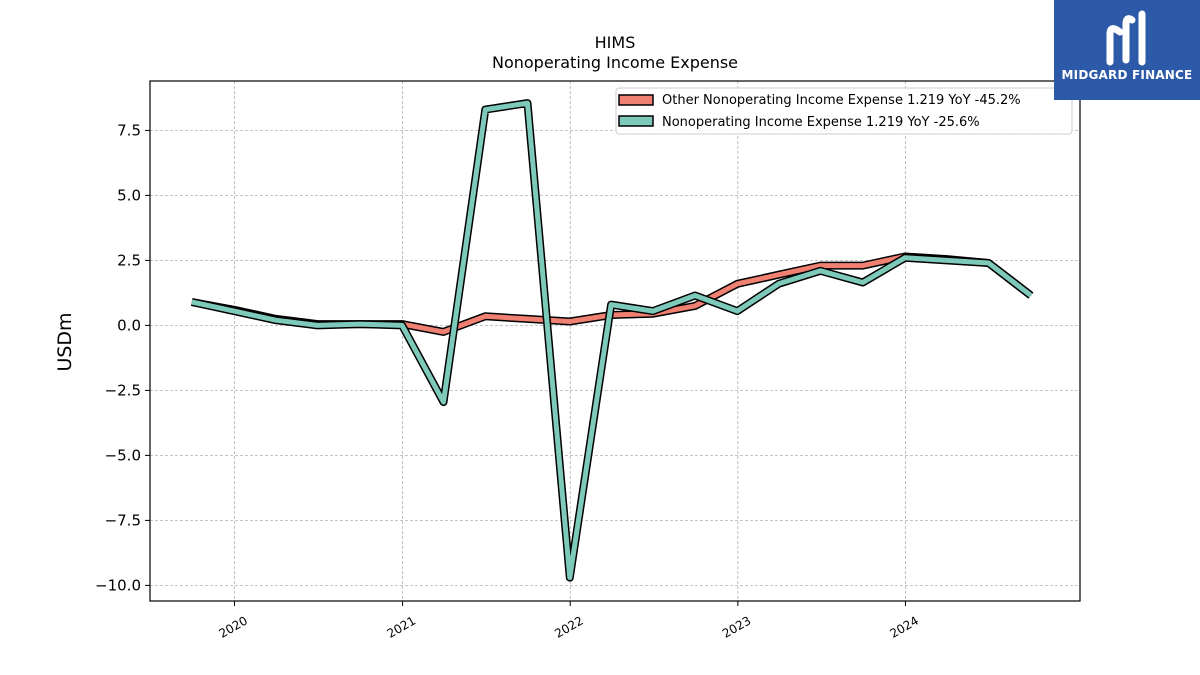 The image size is (1200, 675). What do you see at coordinates (123, 390) in the screenshot?
I see `y-tick-label: −2.5` at bounding box center [123, 390].